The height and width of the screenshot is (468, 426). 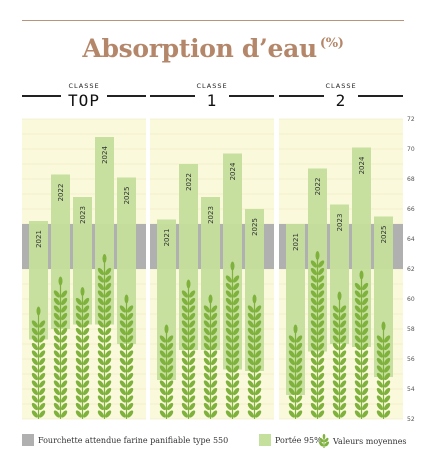 I want to click on legend-item-range: Portée 95%, so click(x=290, y=440).